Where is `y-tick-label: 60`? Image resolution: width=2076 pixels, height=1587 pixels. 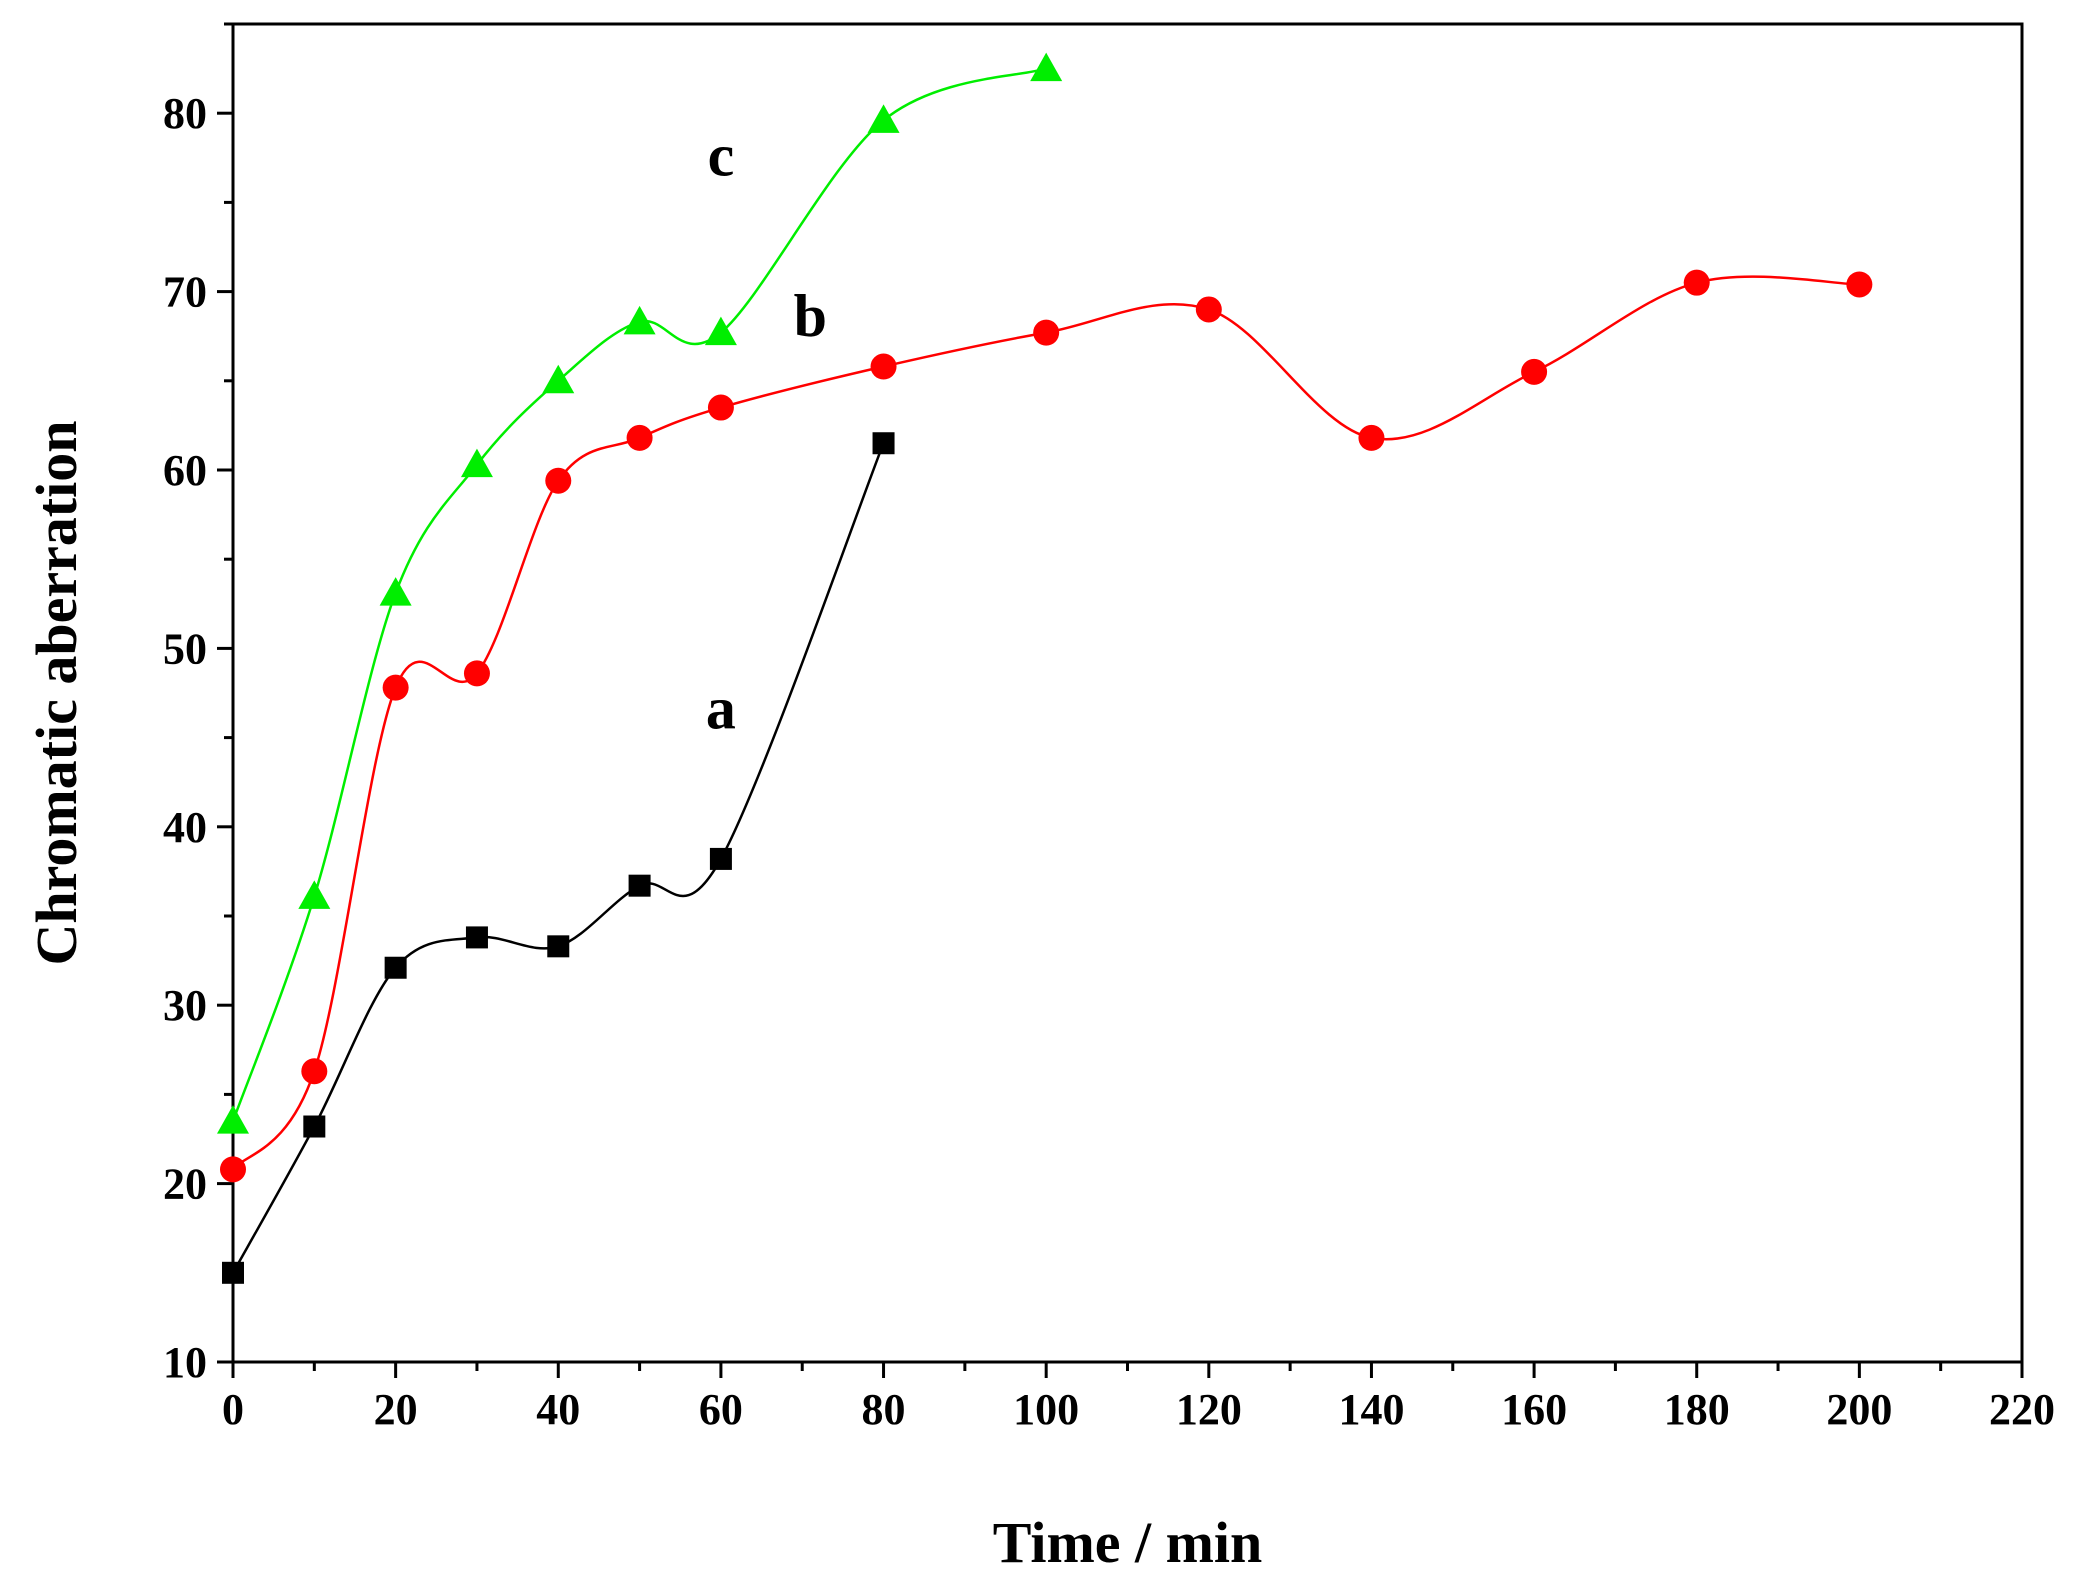
y-tick-label: 60 is located at coordinates (185, 470).